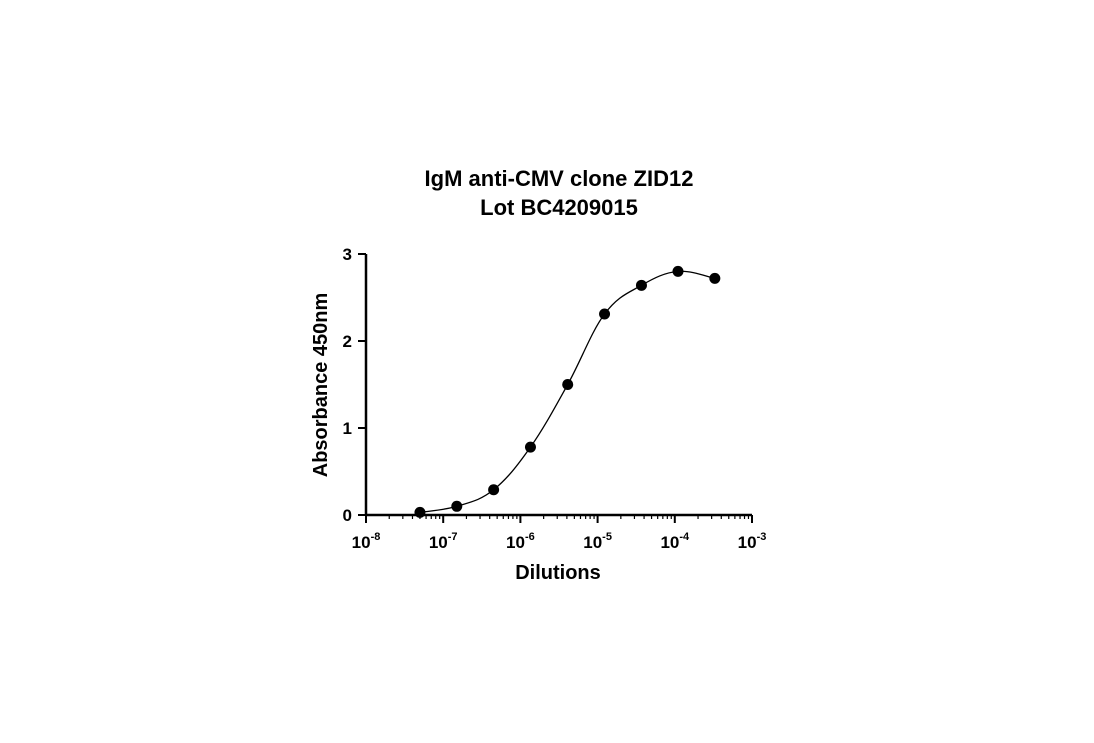 Image resolution: width=1094 pixels, height=743 pixels. Describe the element at coordinates (376, 537) in the screenshot. I see `x-tick-exponent: -8` at that location.